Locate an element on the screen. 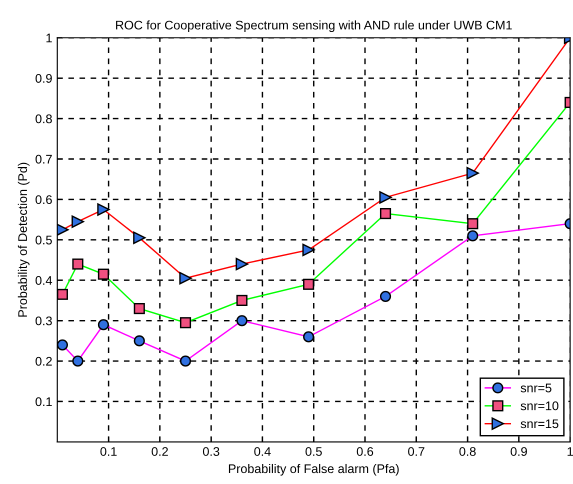 The height and width of the screenshot is (484, 573). x-tick-label: 0.6 is located at coordinates (365, 451).